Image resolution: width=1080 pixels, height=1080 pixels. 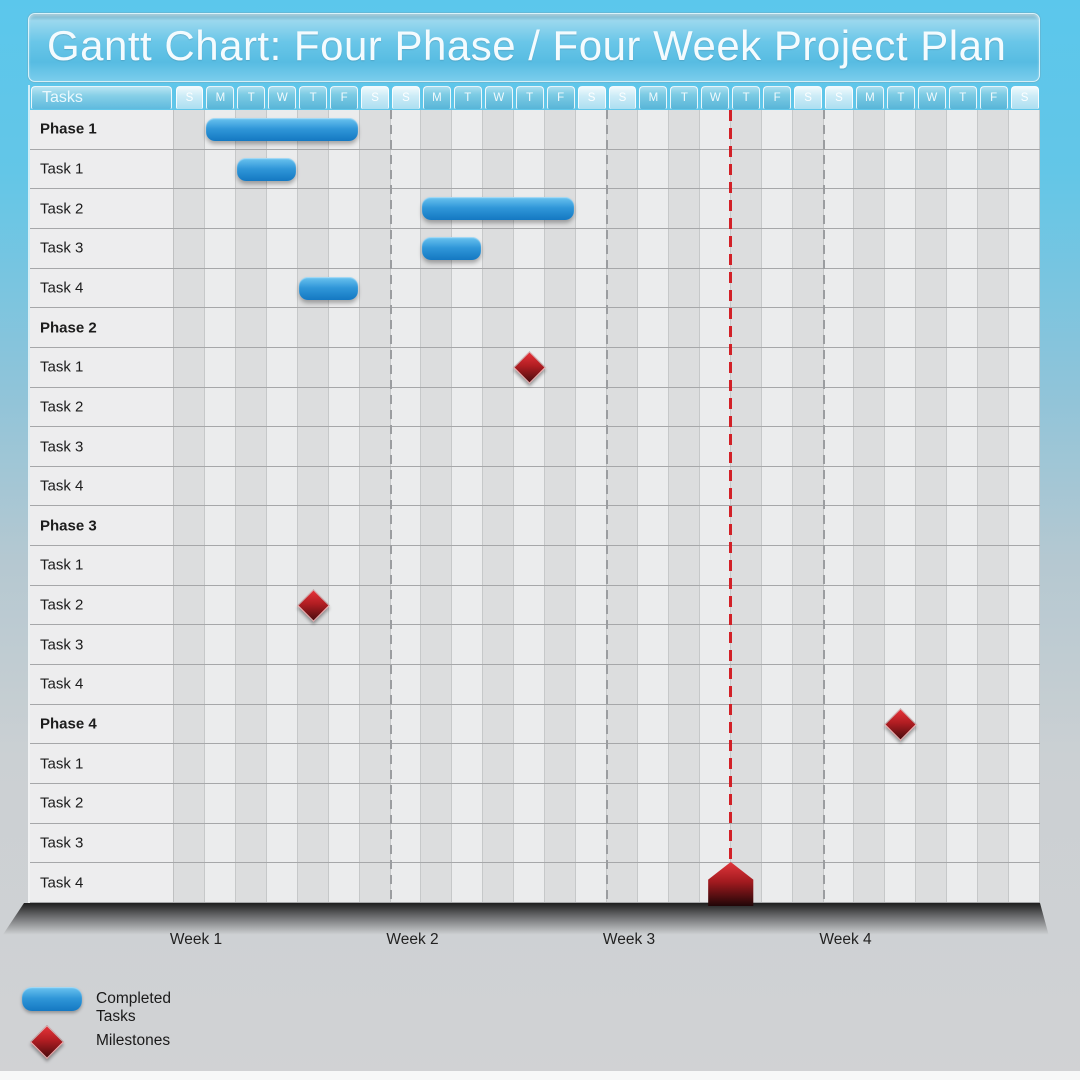 I want to click on bottom-edge-strip, so click(x=540, y=1075).